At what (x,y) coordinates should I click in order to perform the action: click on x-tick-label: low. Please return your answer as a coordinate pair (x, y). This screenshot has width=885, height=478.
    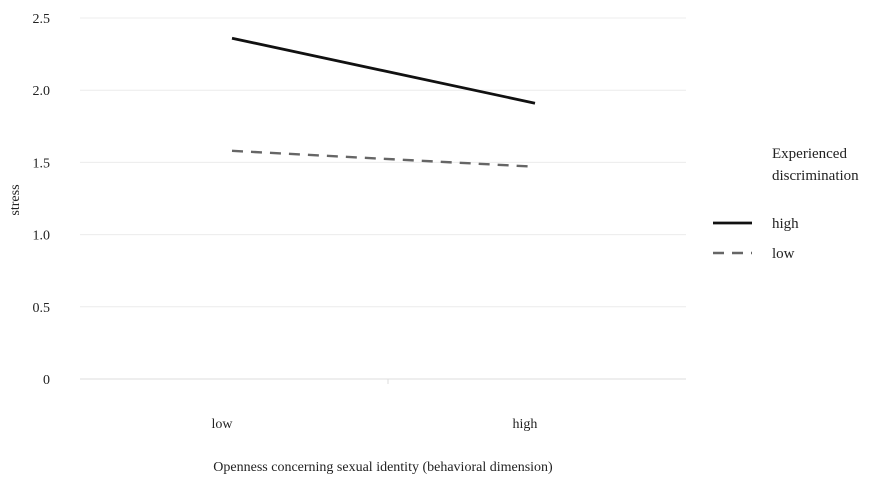
    Looking at the image, I should click on (223, 424).